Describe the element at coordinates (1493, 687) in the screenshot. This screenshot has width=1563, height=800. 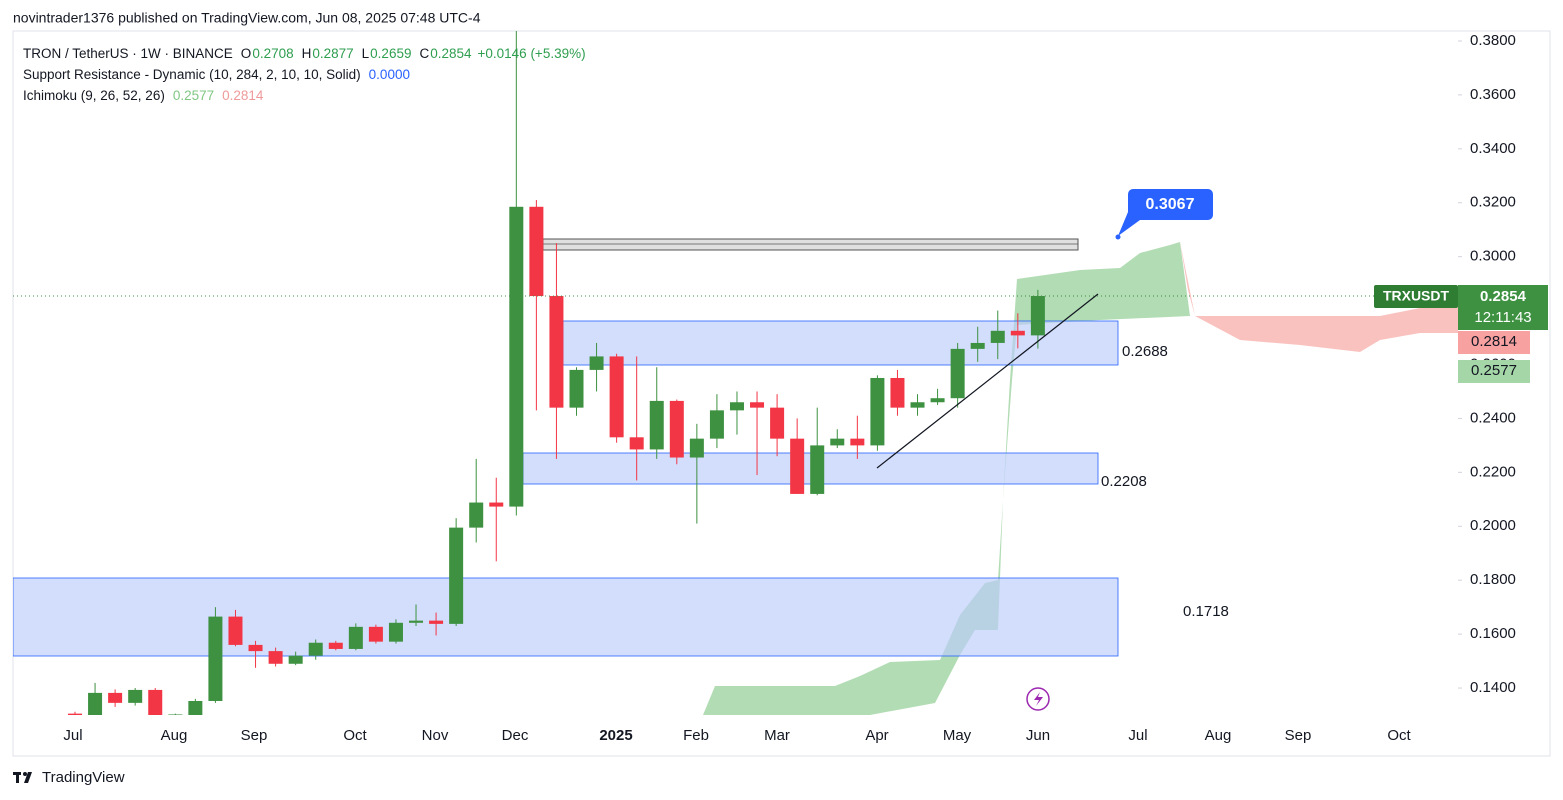
I see `y-tick-label: 0.1400` at that location.